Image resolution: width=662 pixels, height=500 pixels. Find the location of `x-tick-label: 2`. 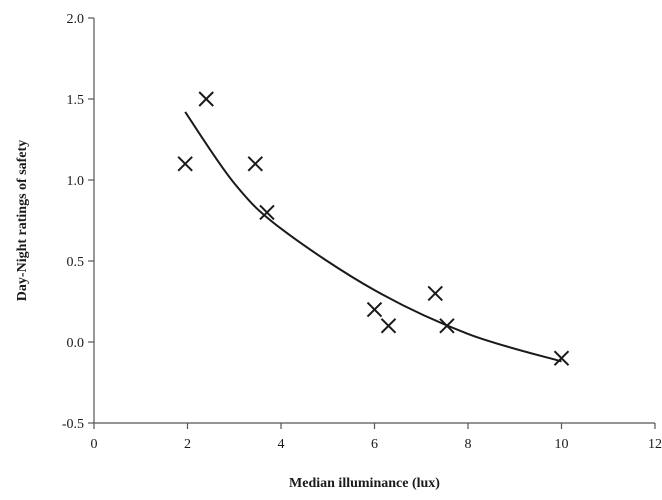

x-tick-label: 2 is located at coordinates (187, 444).